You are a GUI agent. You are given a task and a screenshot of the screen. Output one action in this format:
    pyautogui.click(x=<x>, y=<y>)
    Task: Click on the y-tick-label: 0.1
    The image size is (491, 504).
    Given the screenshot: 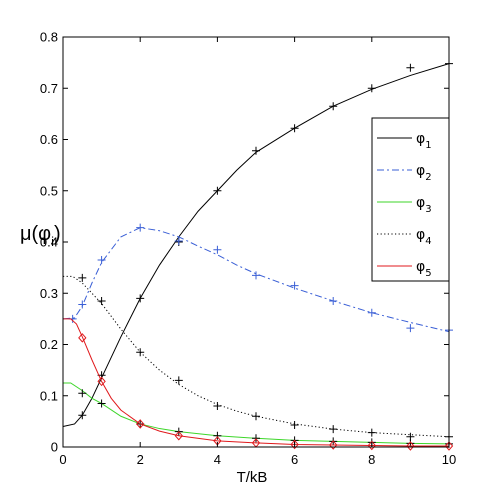 What is the action you would take?
    pyautogui.click(x=49, y=395)
    